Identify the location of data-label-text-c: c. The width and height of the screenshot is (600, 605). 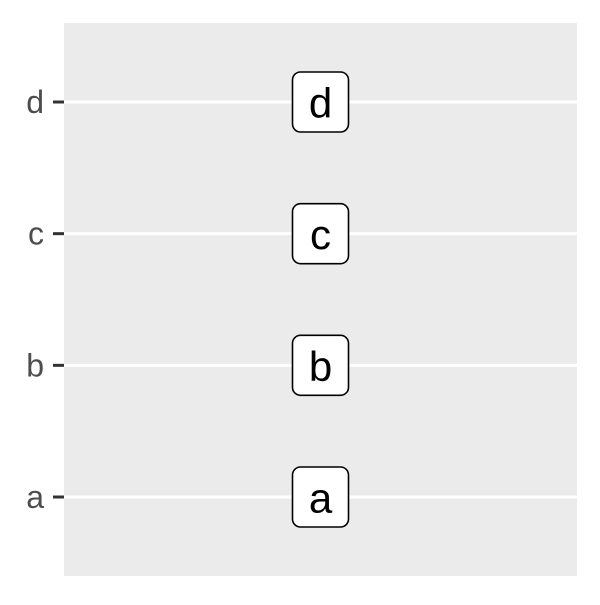
(320, 234).